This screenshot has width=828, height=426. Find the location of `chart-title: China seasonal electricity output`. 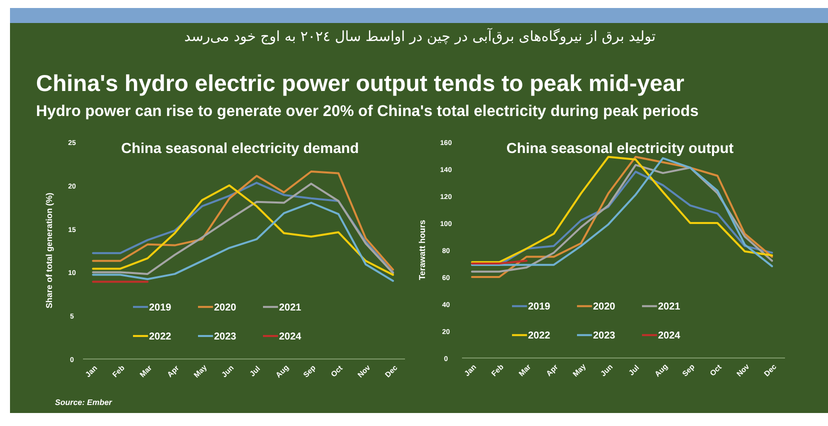

chart-title: China seasonal electricity output is located at coordinates (620, 149).